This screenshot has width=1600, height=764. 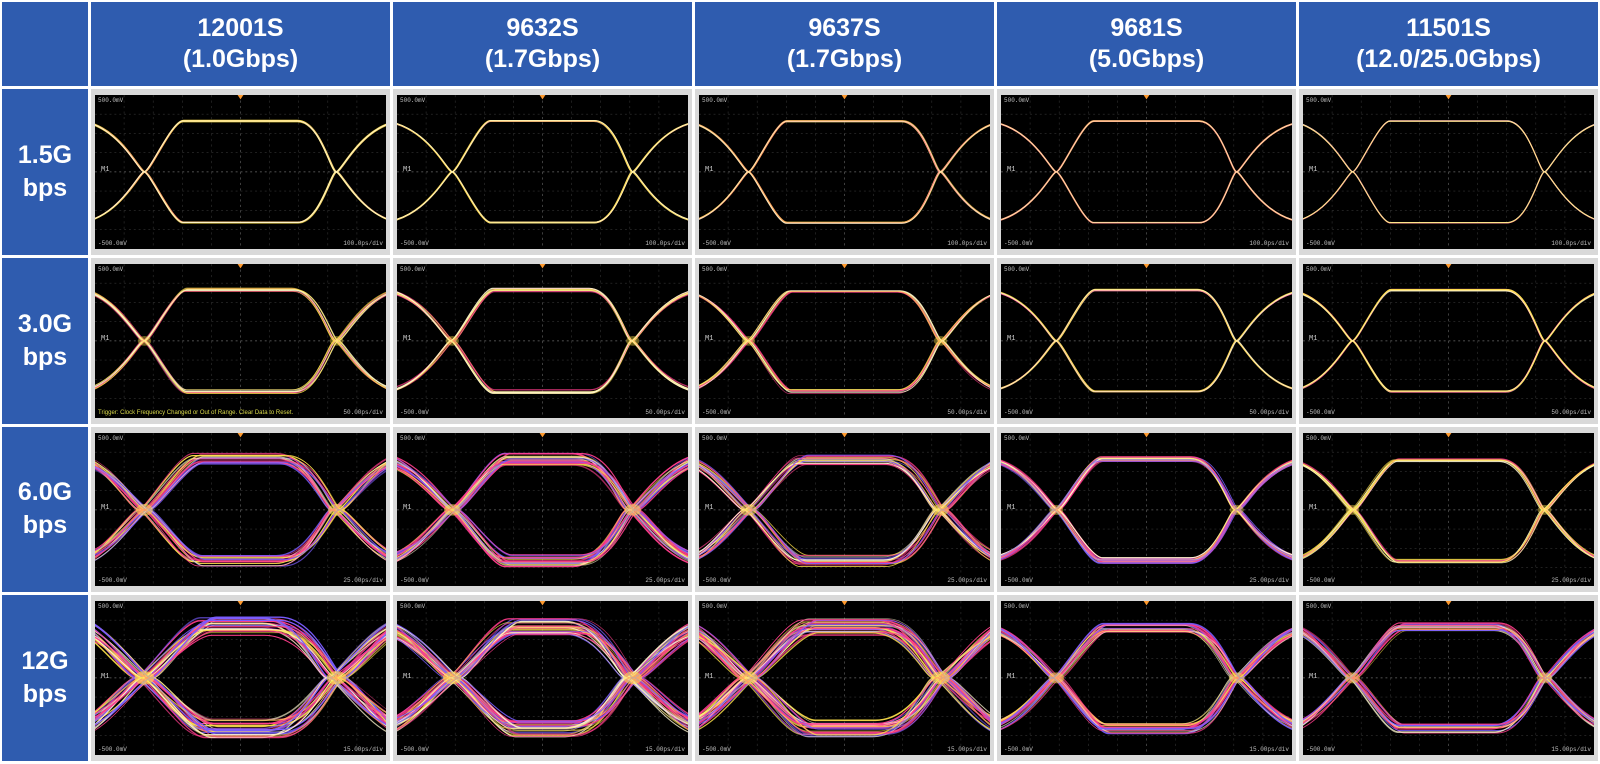 I want to click on eye-cell-9681s-1-5g: 500.0mV -500.0mV 100.0ps/div M1, so click(x=1146, y=172).